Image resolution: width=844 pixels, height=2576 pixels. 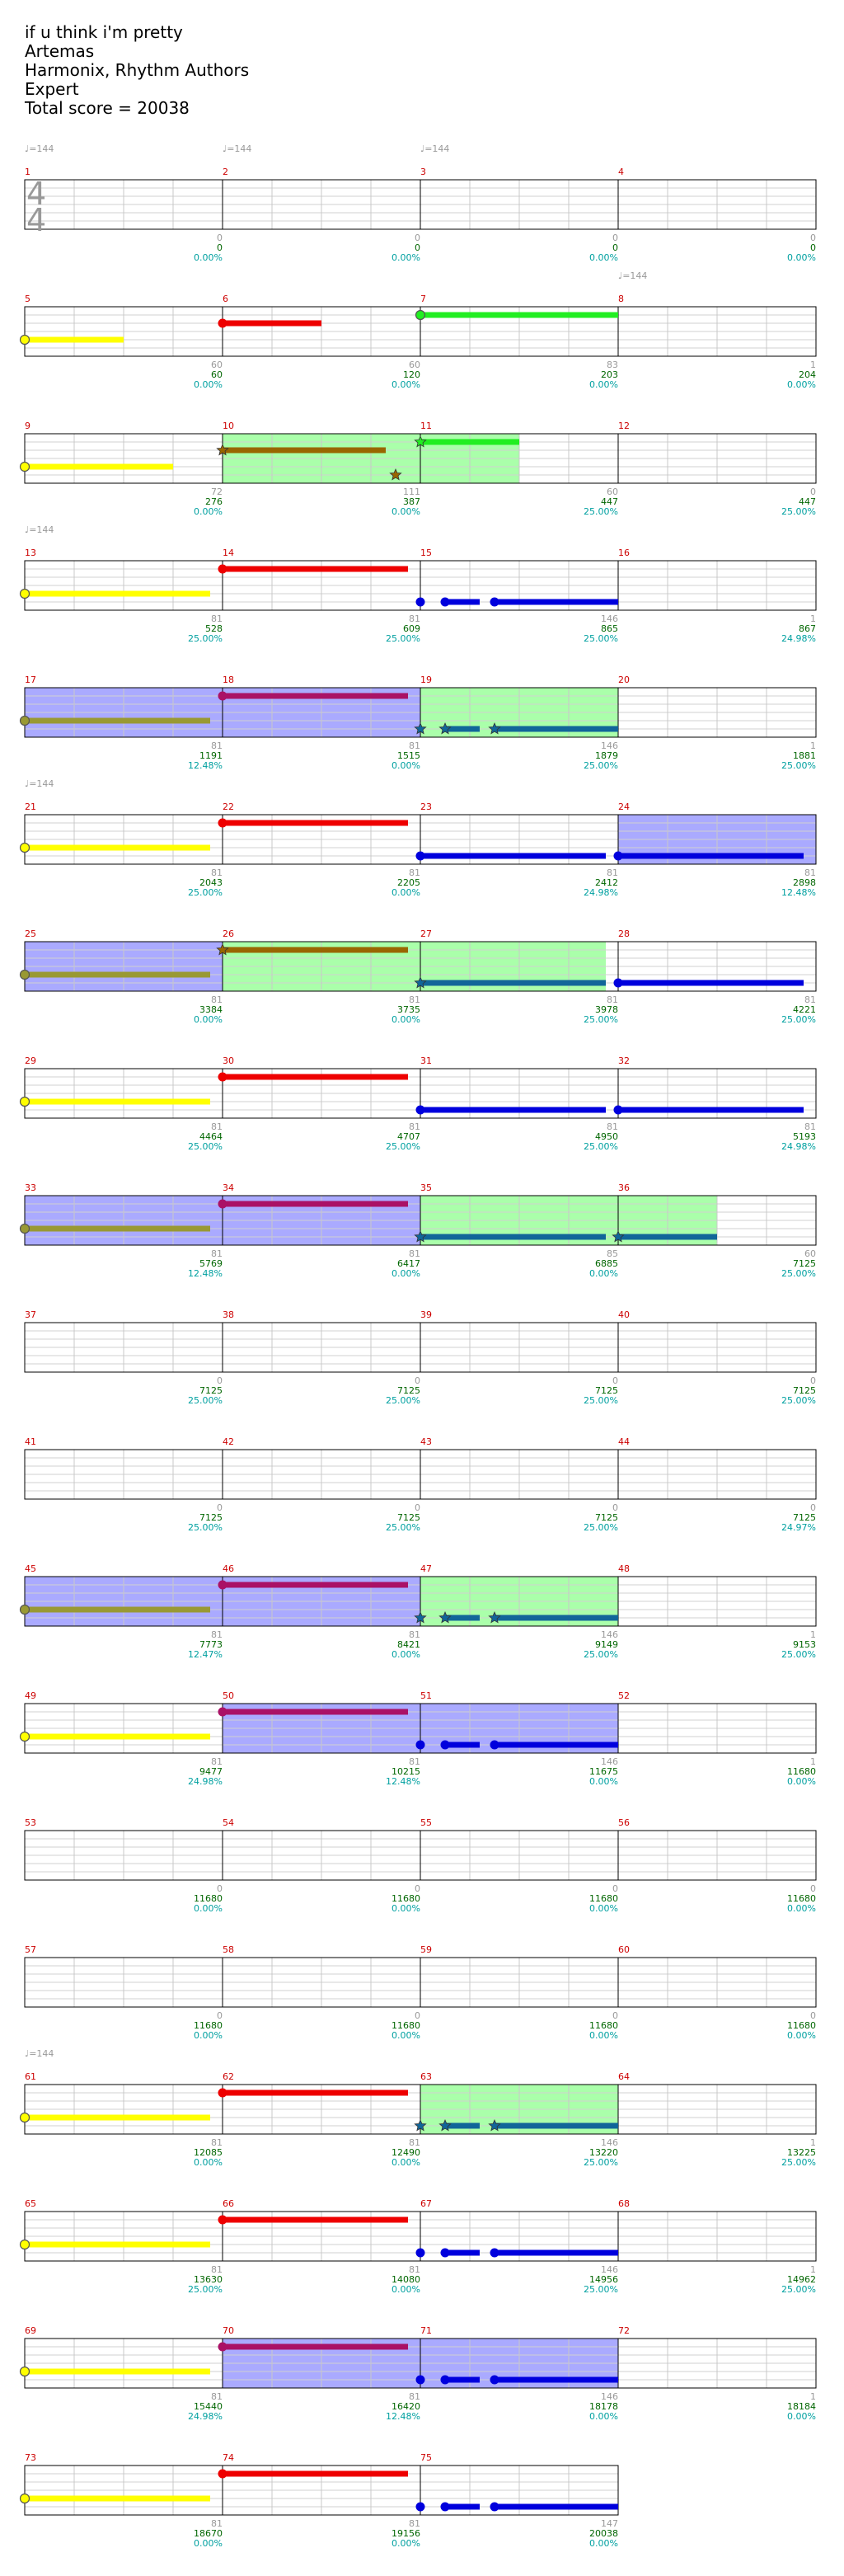 What do you see at coordinates (802, 2279) in the screenshot?
I see `cumulative-score: 14962` at bounding box center [802, 2279].